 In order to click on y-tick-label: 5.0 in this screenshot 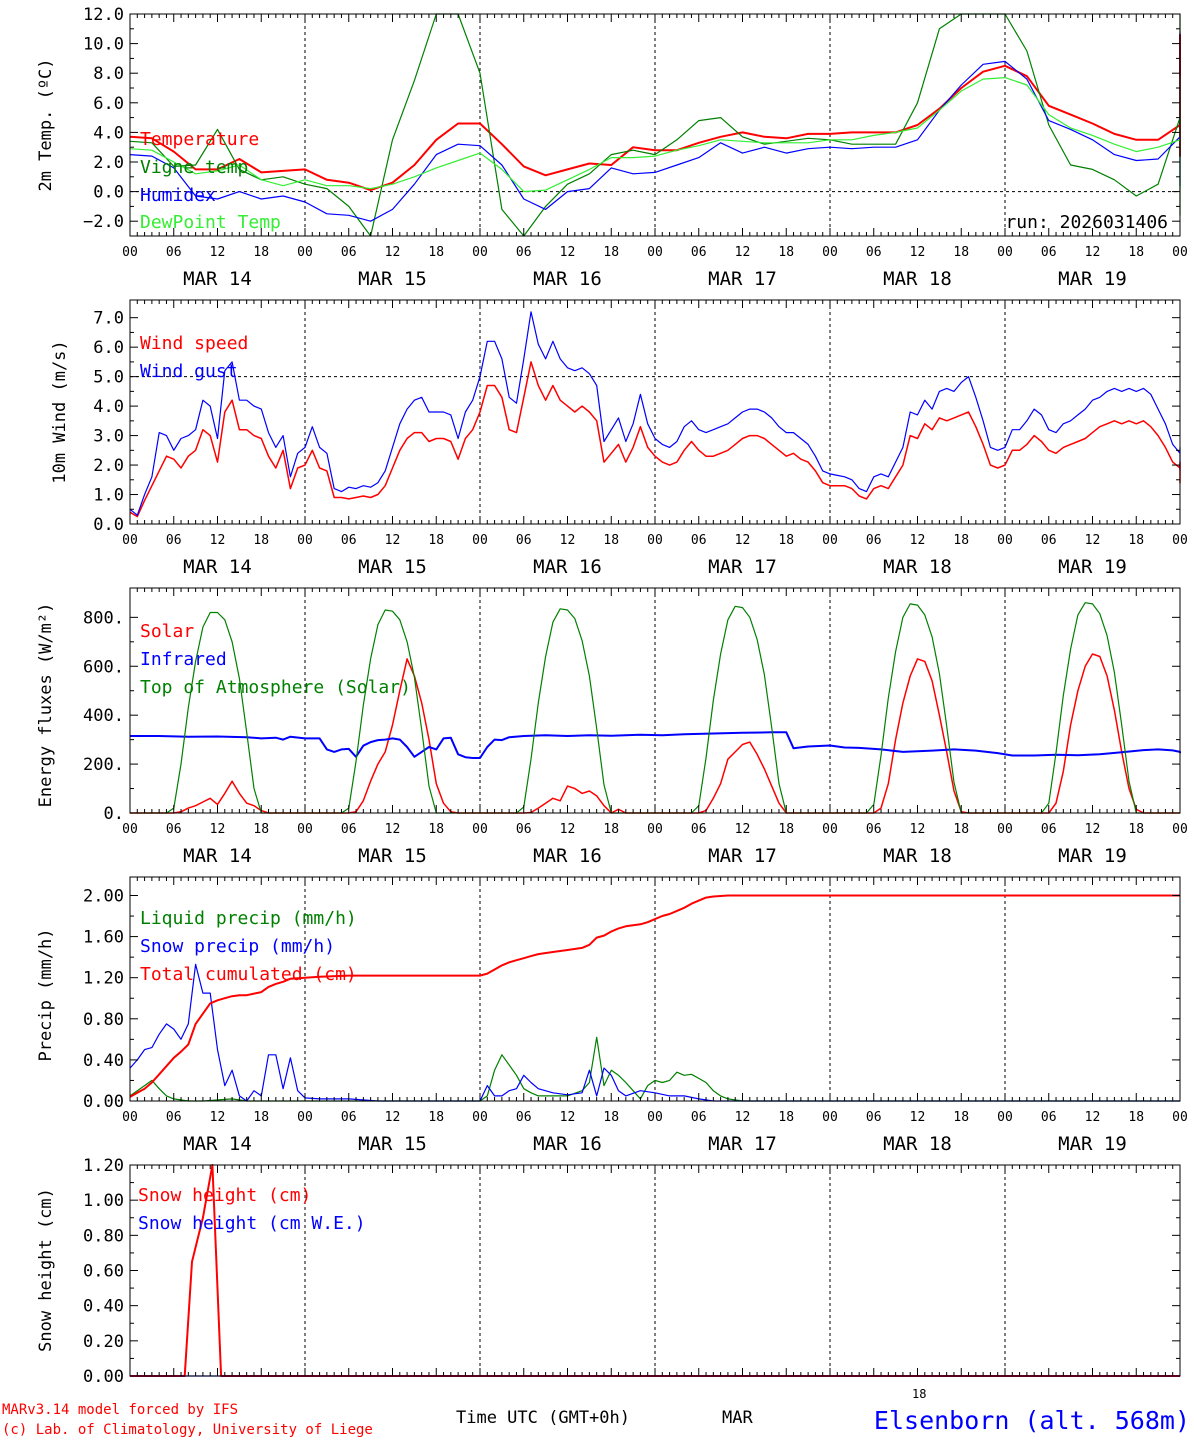, I will do `click(108, 378)`.